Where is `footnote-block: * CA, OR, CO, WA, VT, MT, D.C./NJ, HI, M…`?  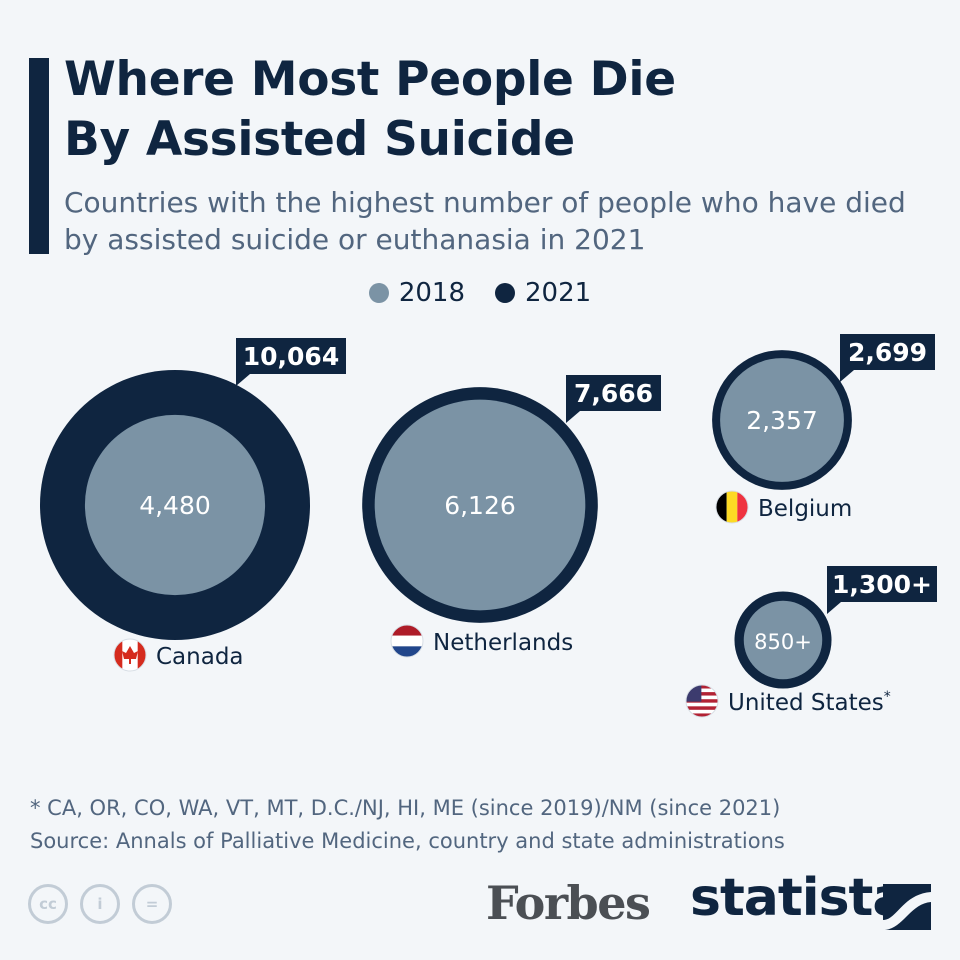 footnote-block: * CA, OR, CO, WA, VT, MT, D.C./NJ, HI, M… is located at coordinates (407, 825).